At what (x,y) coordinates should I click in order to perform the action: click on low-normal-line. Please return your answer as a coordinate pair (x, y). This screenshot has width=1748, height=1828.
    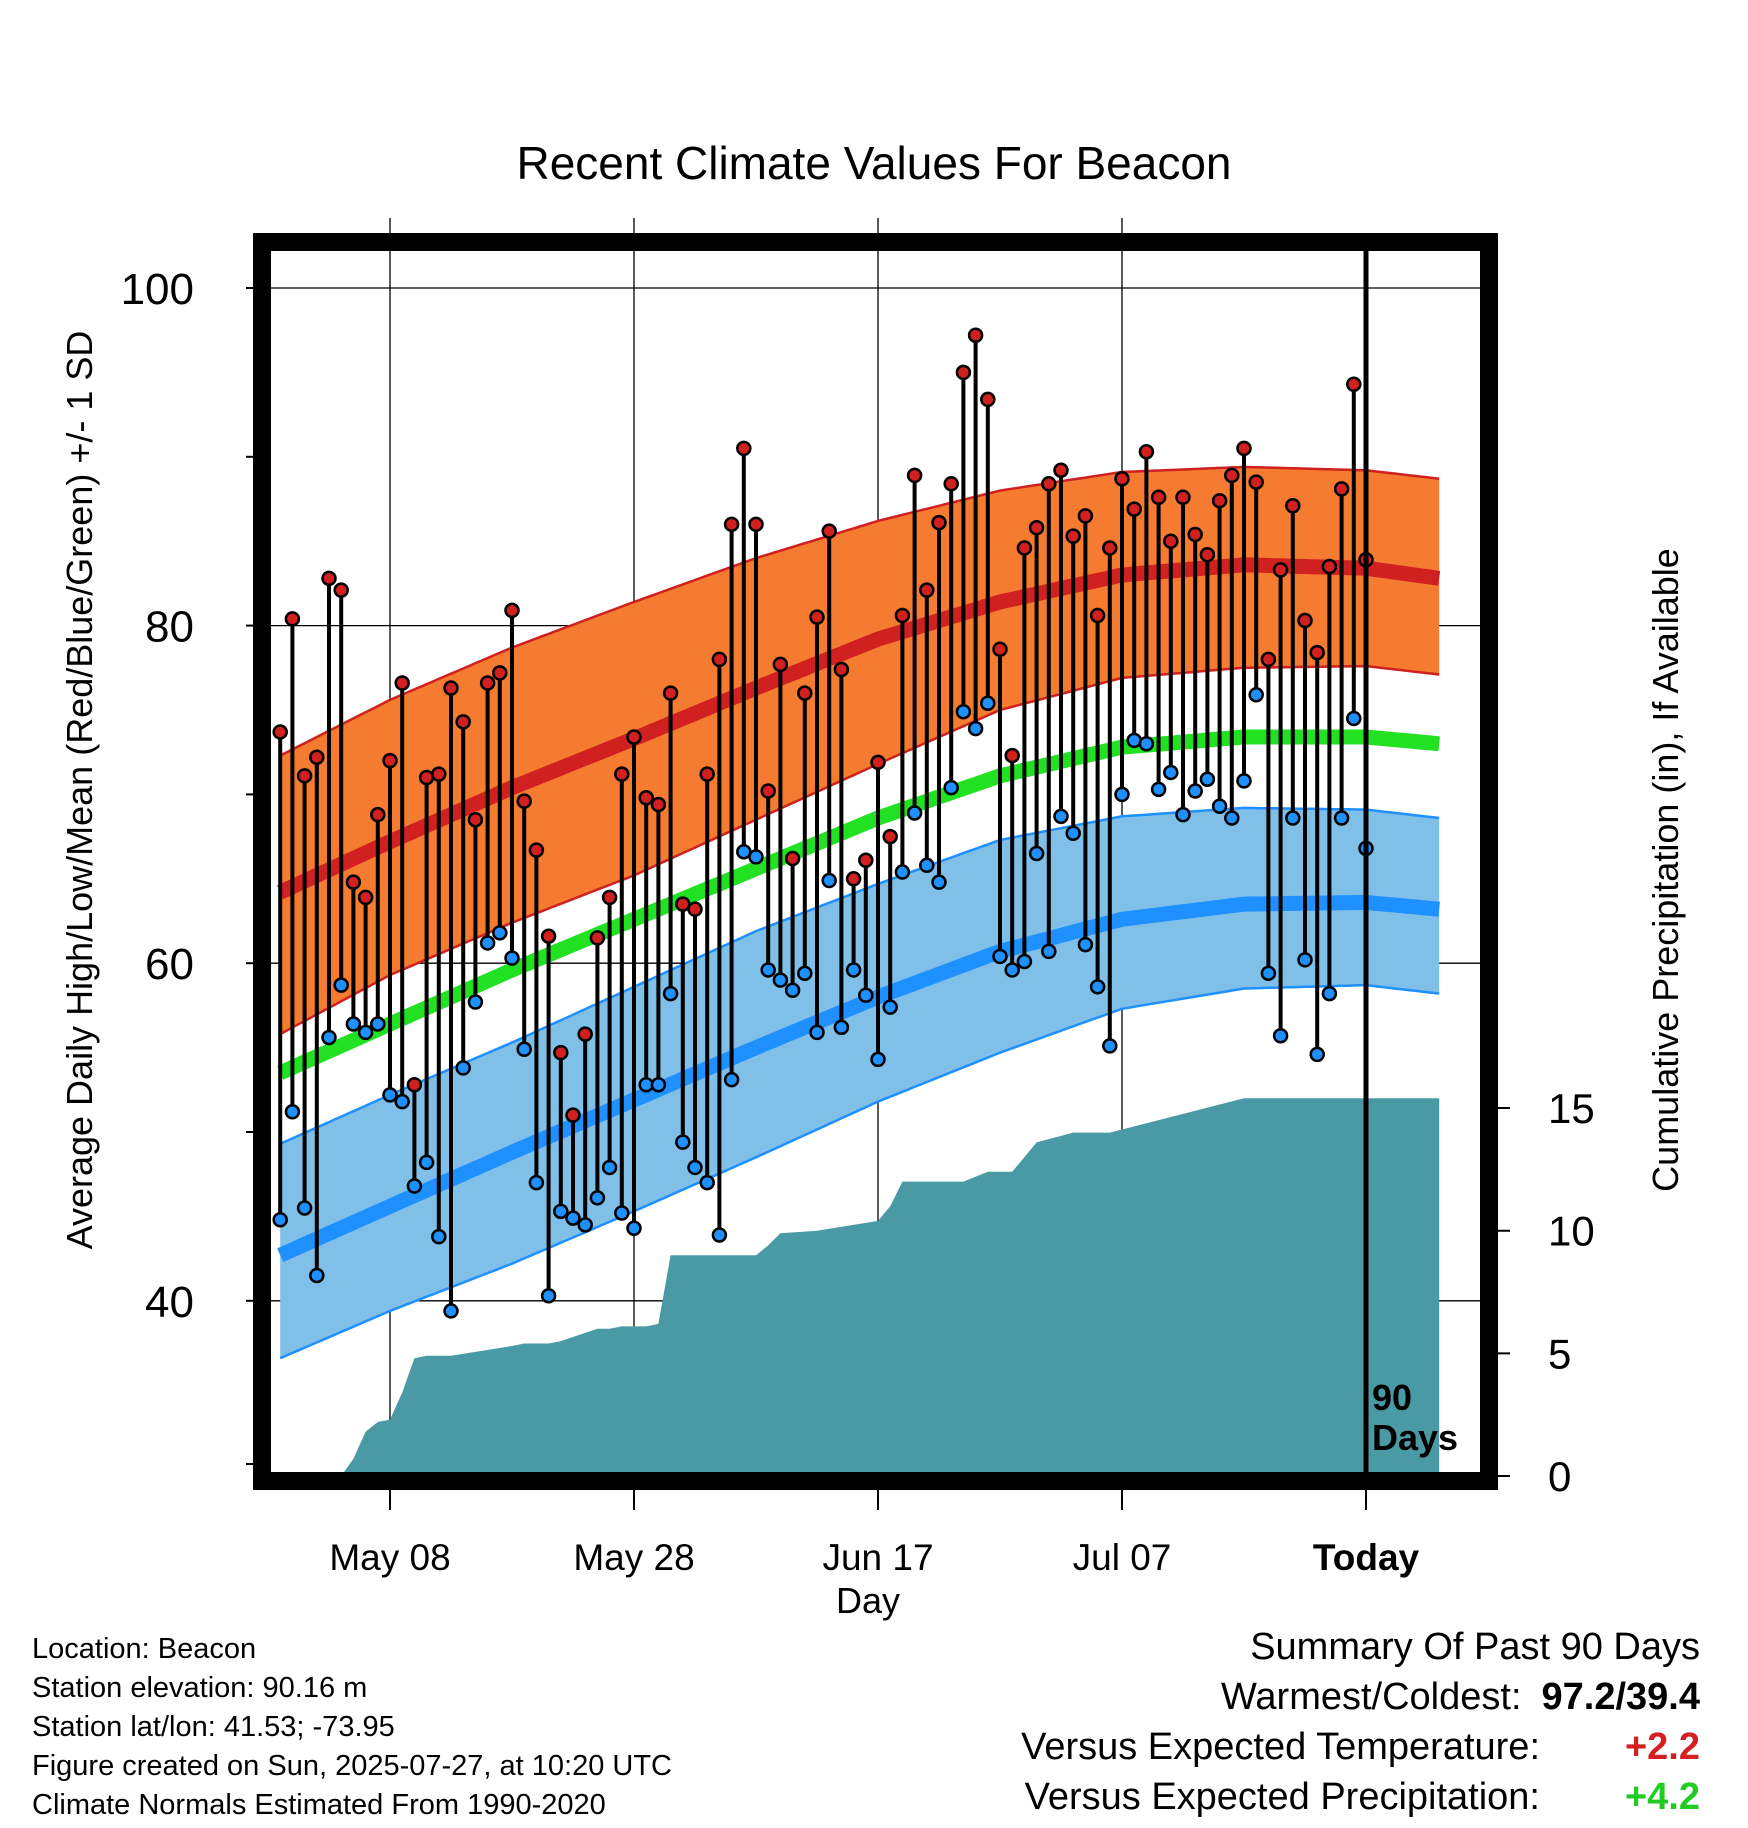
    Looking at the image, I should click on (858, 1078).